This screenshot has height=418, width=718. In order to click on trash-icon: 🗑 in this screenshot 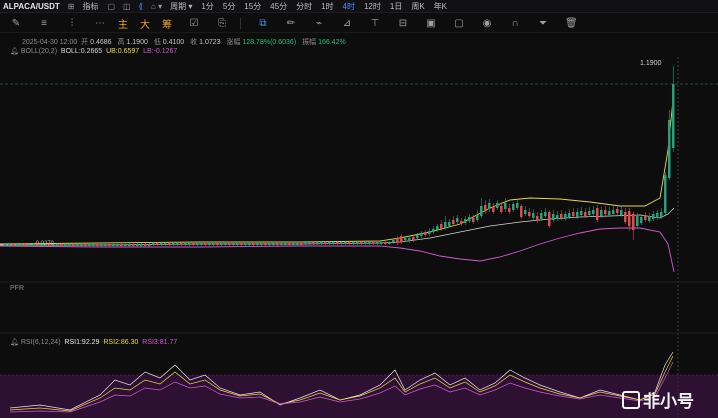, I will do `click(571, 23)`.